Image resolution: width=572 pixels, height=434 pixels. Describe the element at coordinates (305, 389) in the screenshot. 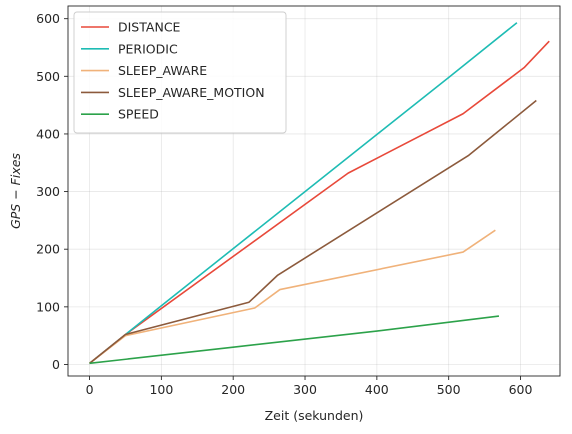

I see `x-tick-label: 300` at that location.